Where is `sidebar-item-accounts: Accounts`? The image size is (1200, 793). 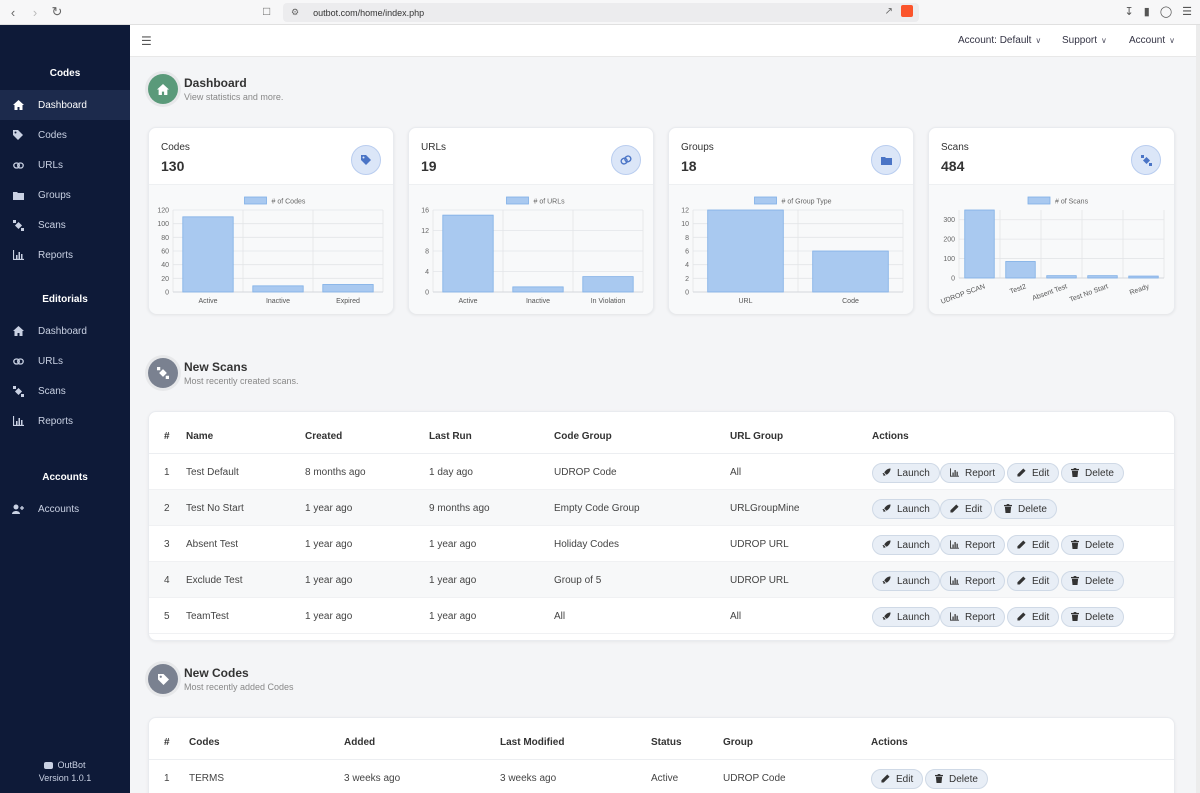
sidebar-item-accounts: Accounts is located at coordinates (65, 509).